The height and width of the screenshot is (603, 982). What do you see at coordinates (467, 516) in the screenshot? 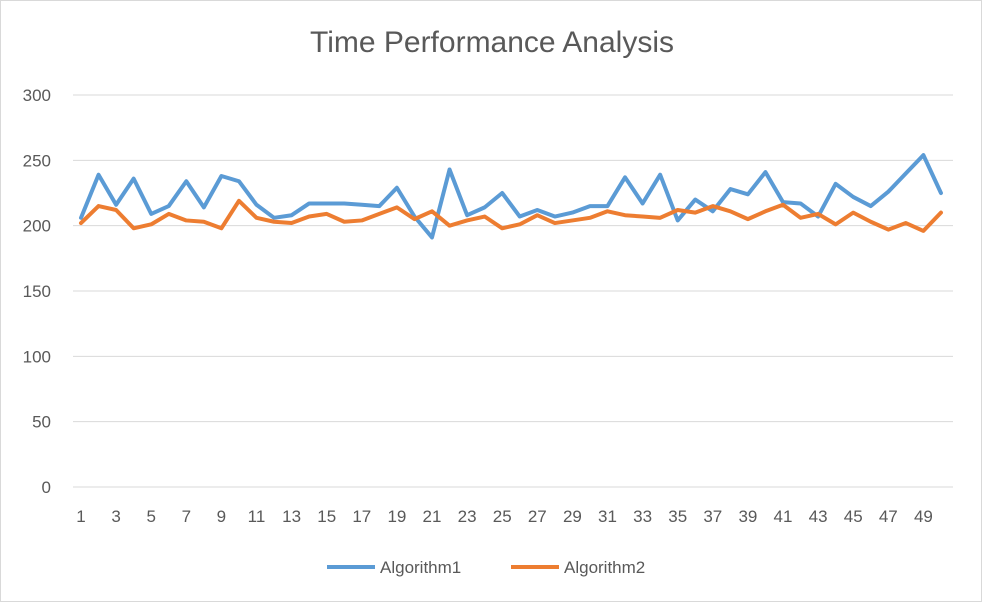
I see `x-tick-label: 23` at bounding box center [467, 516].